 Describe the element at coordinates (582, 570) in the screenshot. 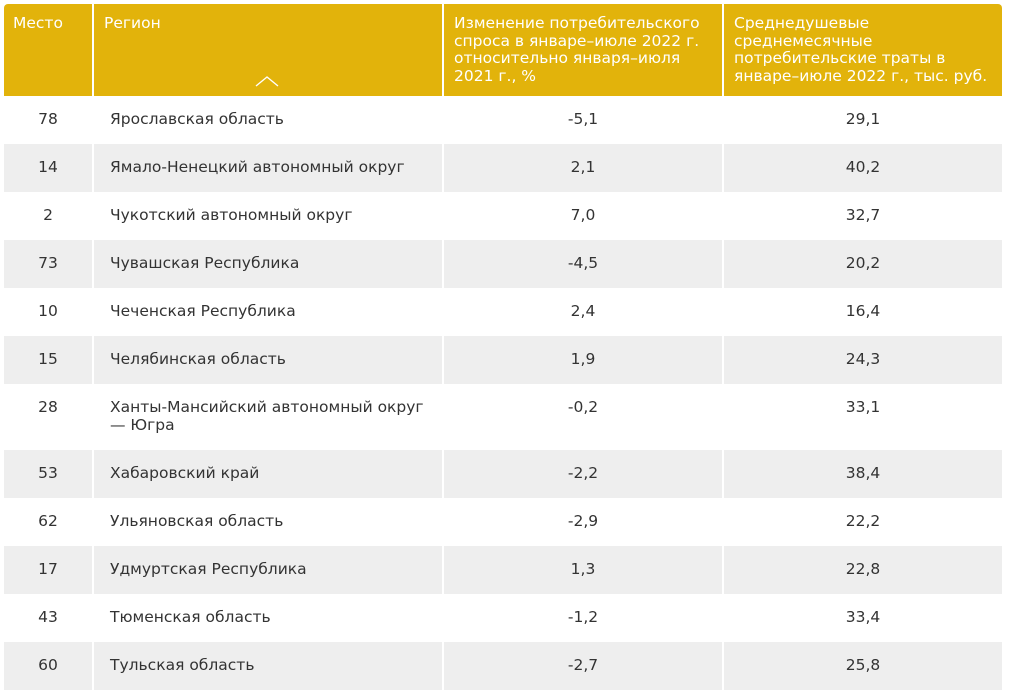

I see `change-cell: 1,3` at that location.